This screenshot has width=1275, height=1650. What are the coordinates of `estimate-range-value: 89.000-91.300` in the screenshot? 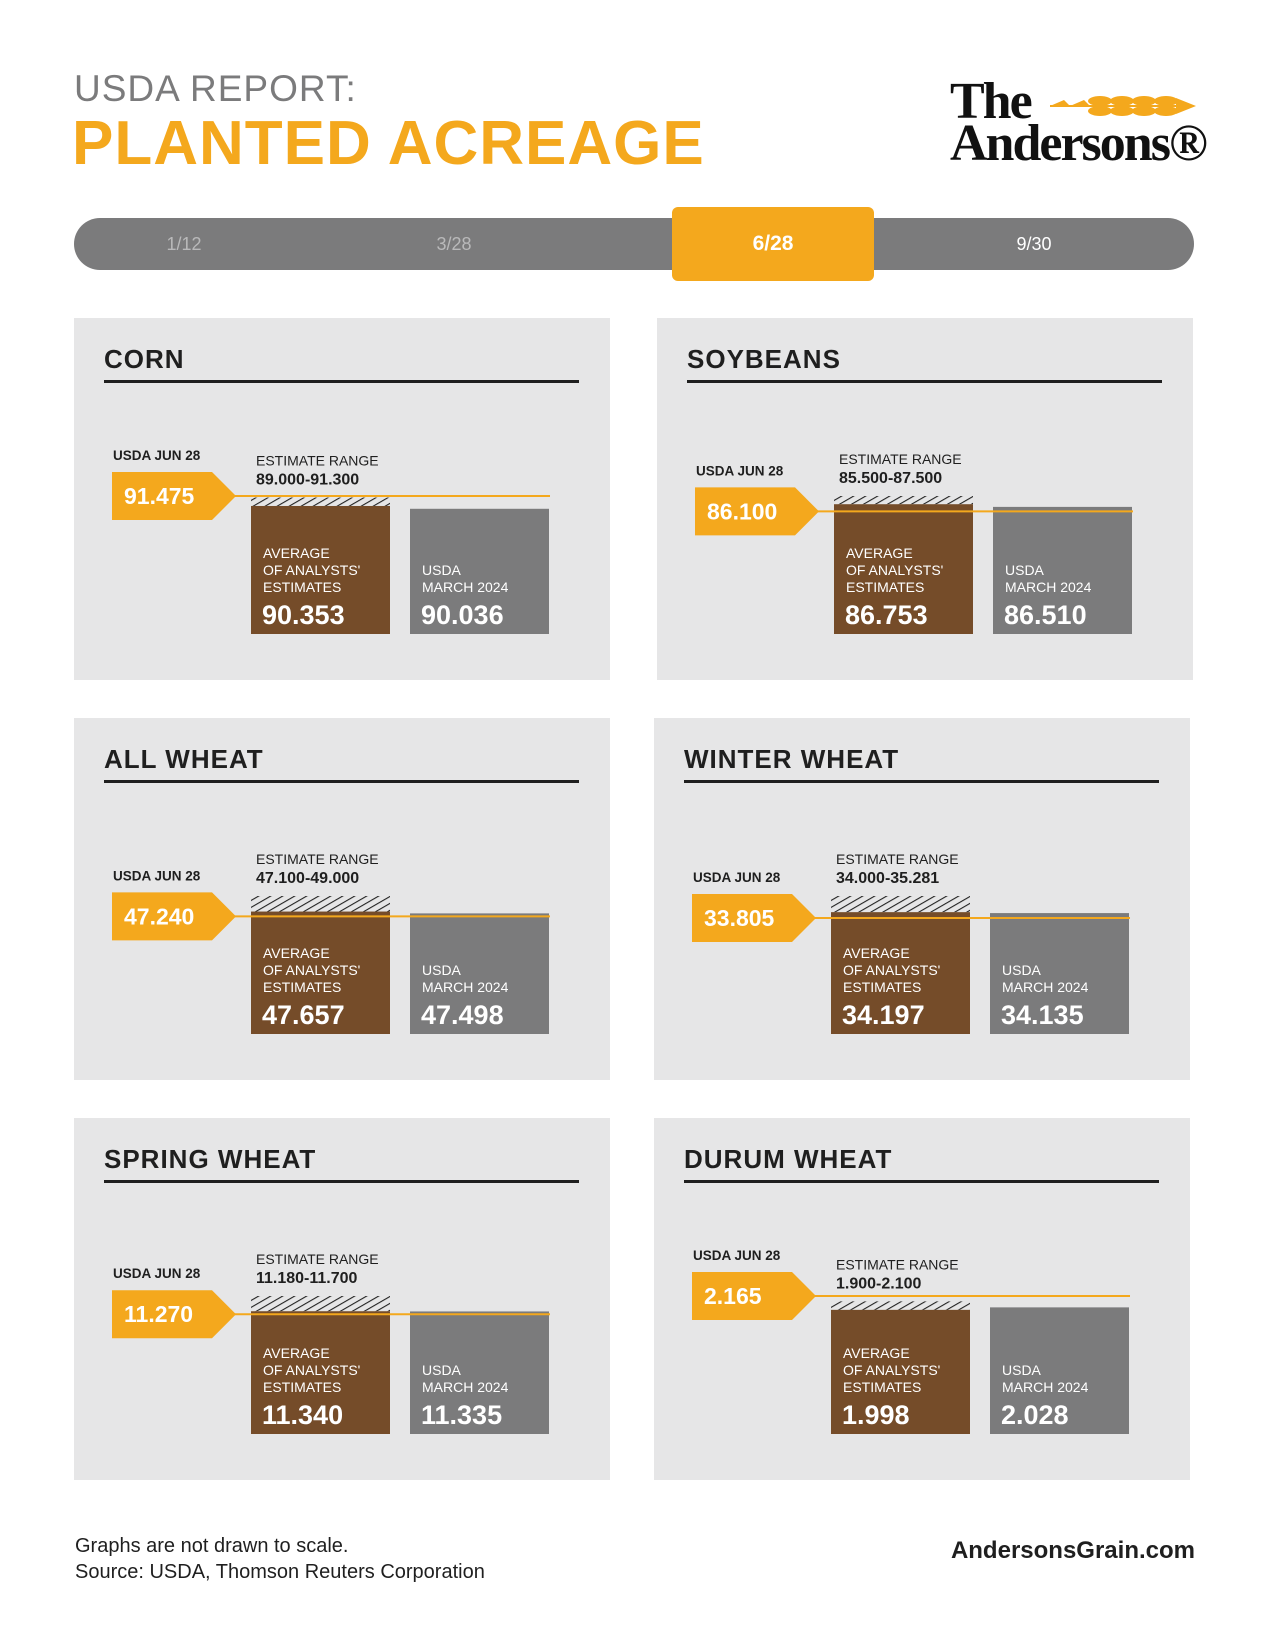 It's located at (307, 480).